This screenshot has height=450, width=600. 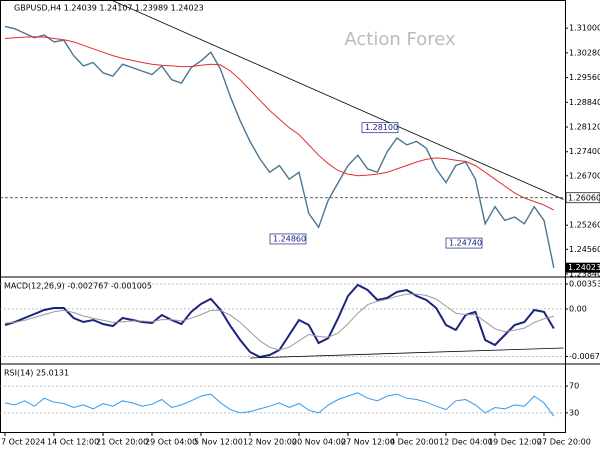 I want to click on price-annotation: 1.24740, so click(x=465, y=243).